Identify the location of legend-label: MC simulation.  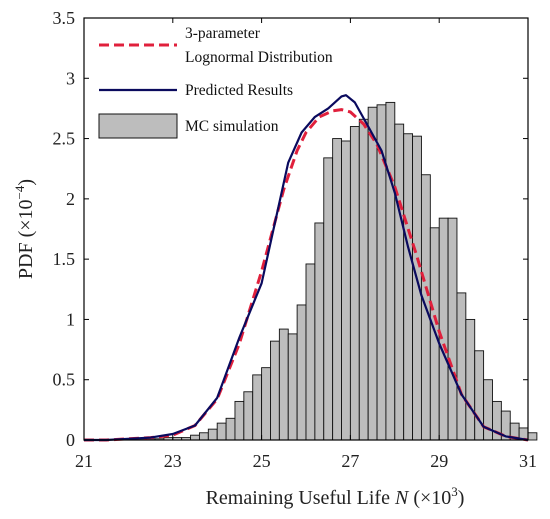
(232, 126).